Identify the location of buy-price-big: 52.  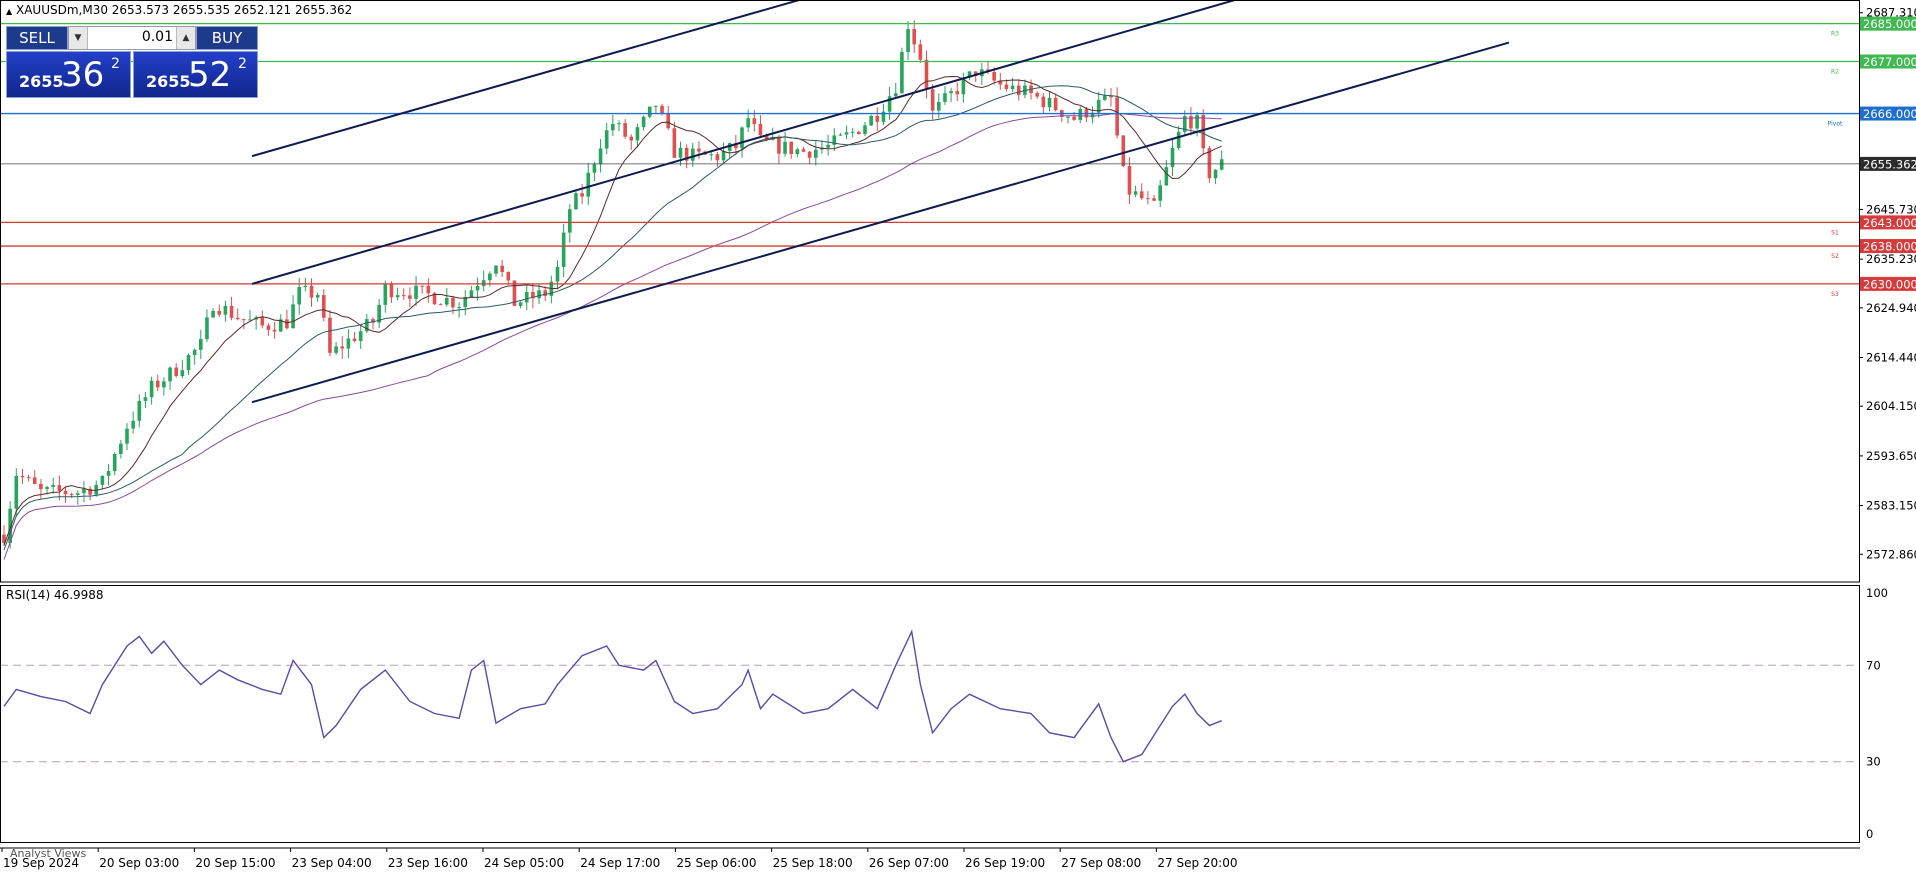
(210, 75).